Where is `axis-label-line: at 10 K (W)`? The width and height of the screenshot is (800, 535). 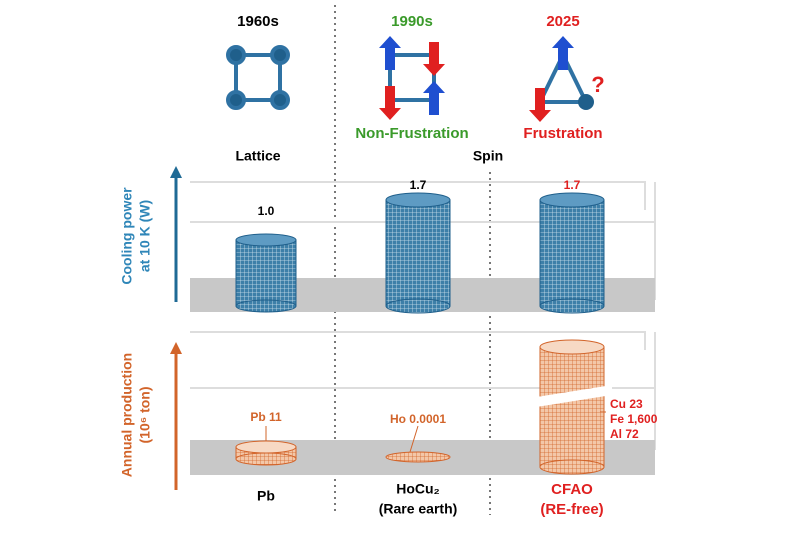
axis-label-line: at 10 K (W) is located at coordinates (145, 236).